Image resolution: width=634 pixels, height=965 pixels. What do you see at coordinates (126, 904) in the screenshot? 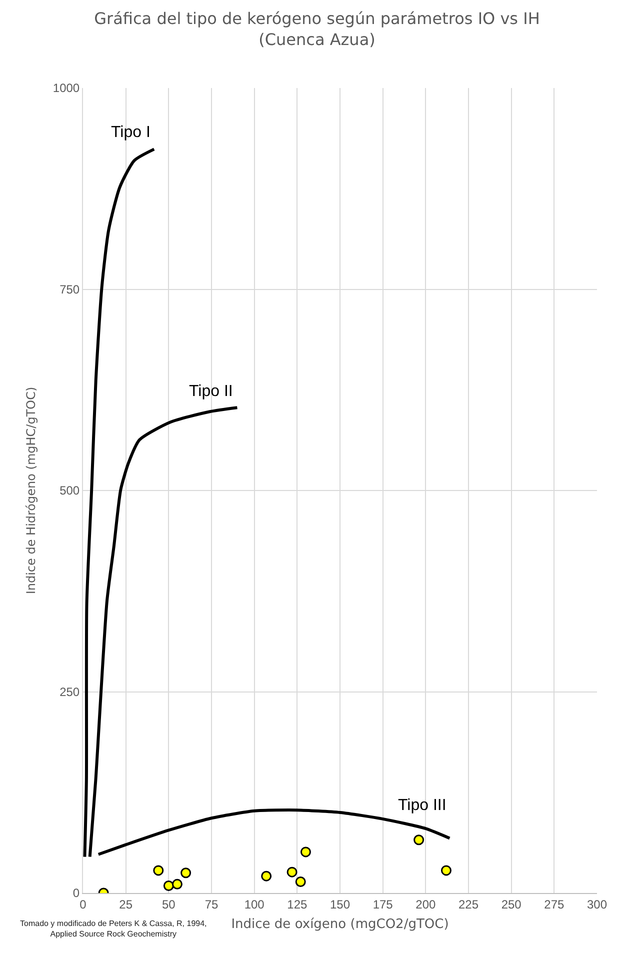
I see `x-tick-label: 25` at bounding box center [126, 904].